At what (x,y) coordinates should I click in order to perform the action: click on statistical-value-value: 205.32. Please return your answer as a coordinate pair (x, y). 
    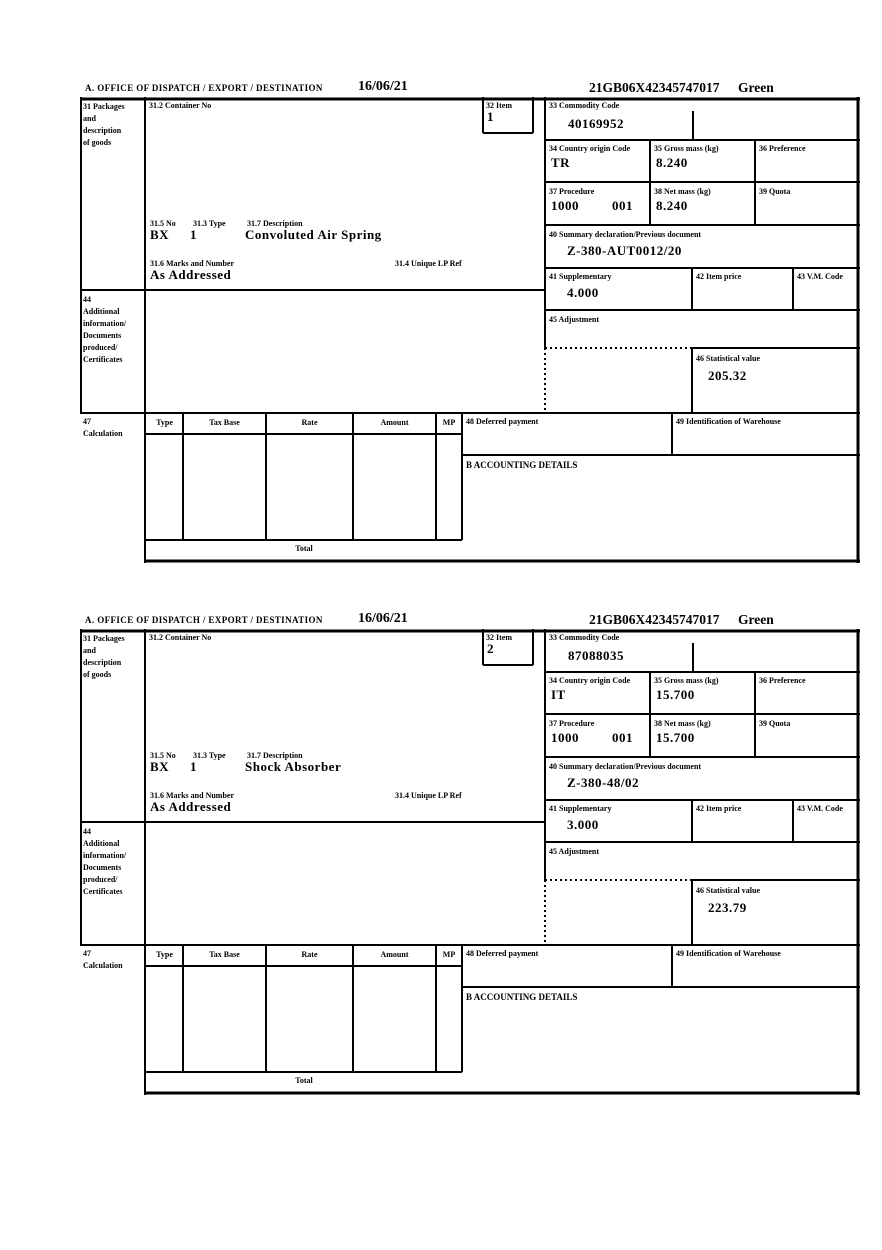
    Looking at the image, I should click on (727, 375).